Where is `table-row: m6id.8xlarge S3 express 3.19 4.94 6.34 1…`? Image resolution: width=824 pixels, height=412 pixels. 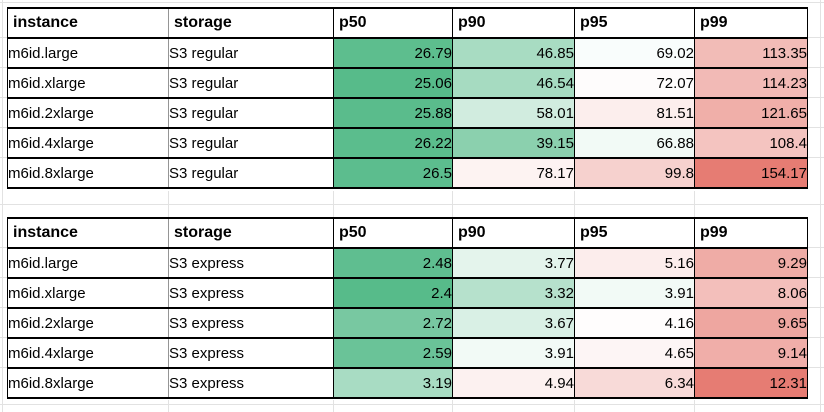 table-row: m6id.8xlarge S3 express 3.19 4.94 6.34 1… is located at coordinates (407, 383).